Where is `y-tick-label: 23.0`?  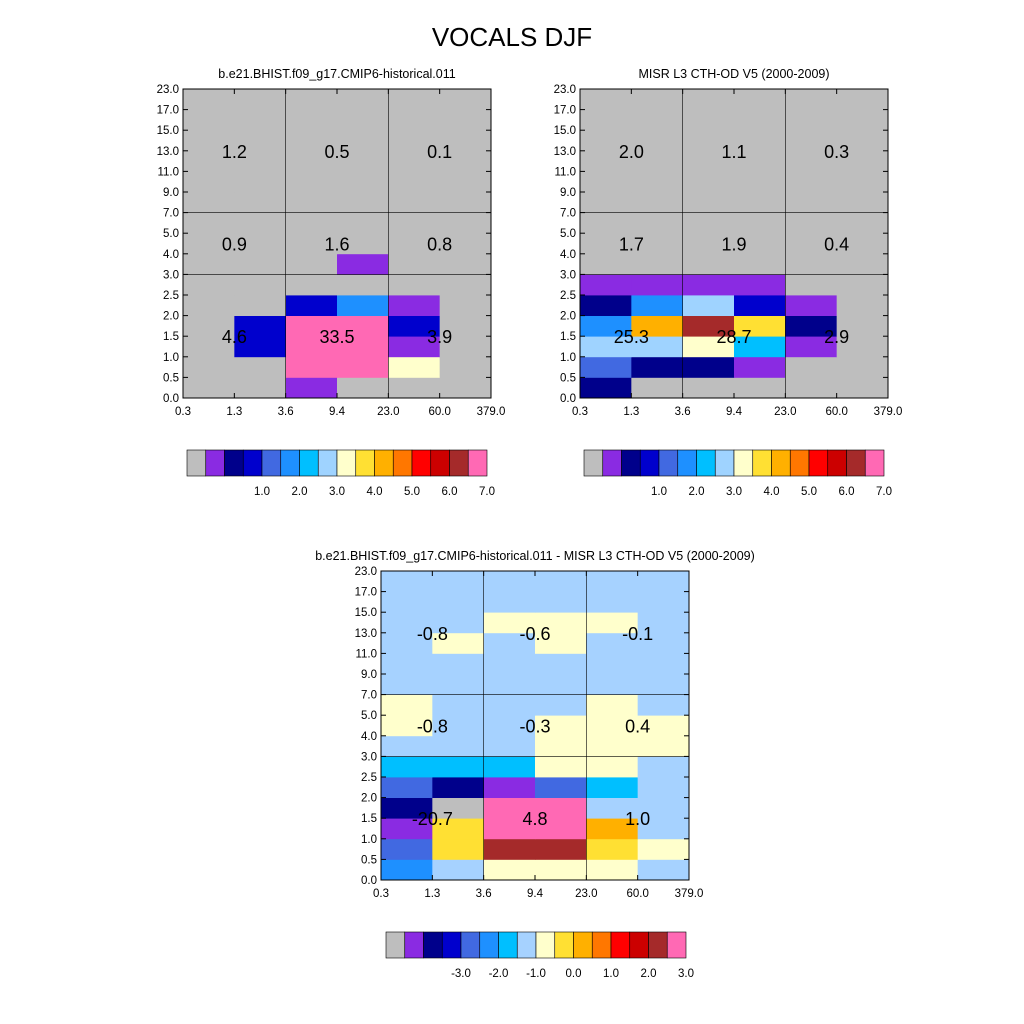 y-tick-label: 23.0 is located at coordinates (565, 90).